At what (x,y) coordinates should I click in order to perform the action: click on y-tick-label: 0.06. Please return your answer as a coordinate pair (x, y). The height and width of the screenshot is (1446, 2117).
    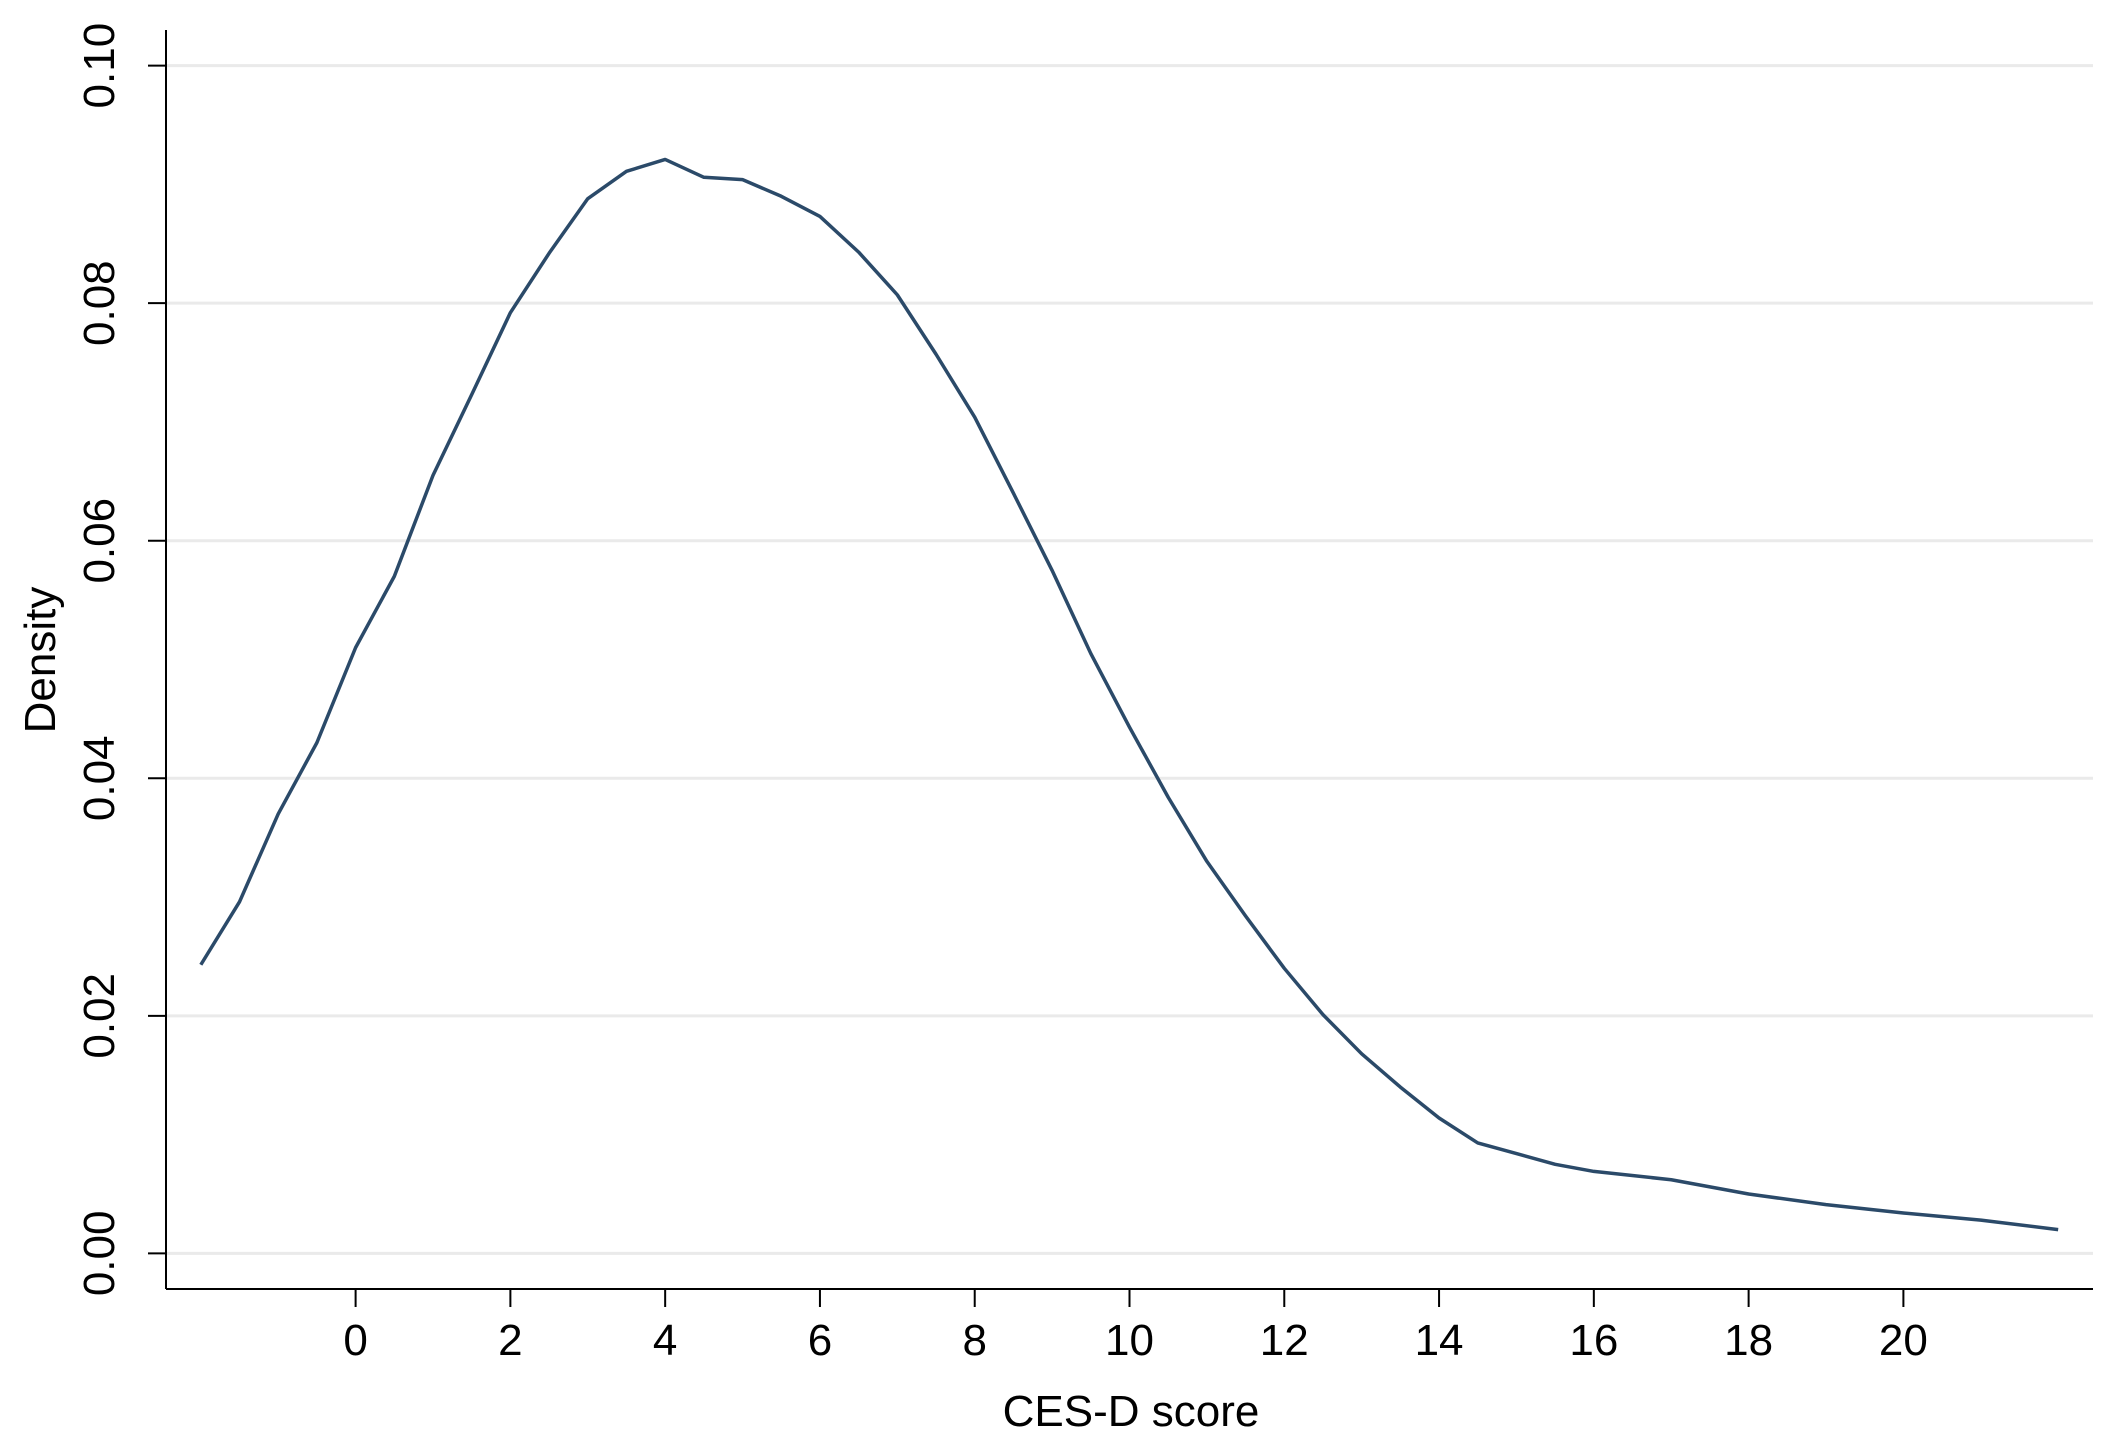
    Looking at the image, I should click on (99, 541).